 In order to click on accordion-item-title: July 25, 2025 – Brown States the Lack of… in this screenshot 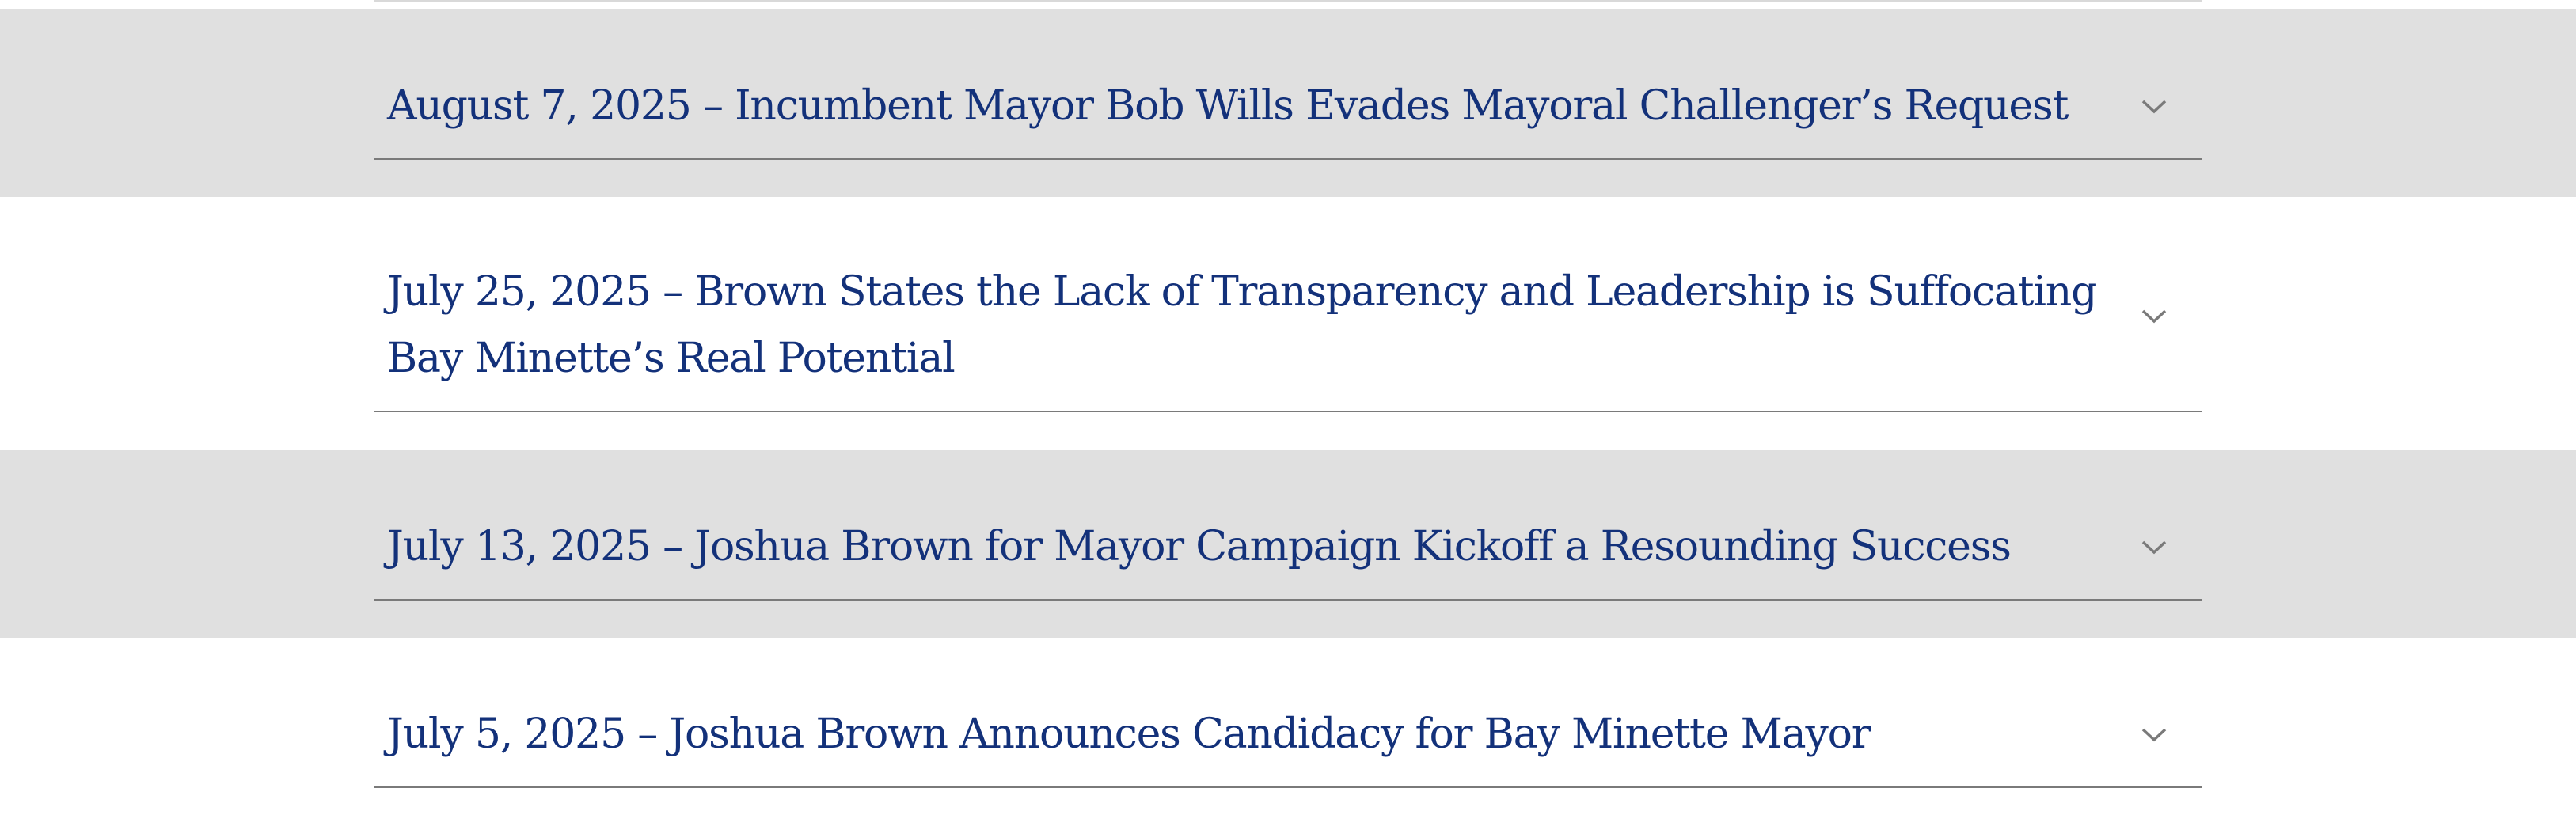, I will do `click(1242, 325)`.